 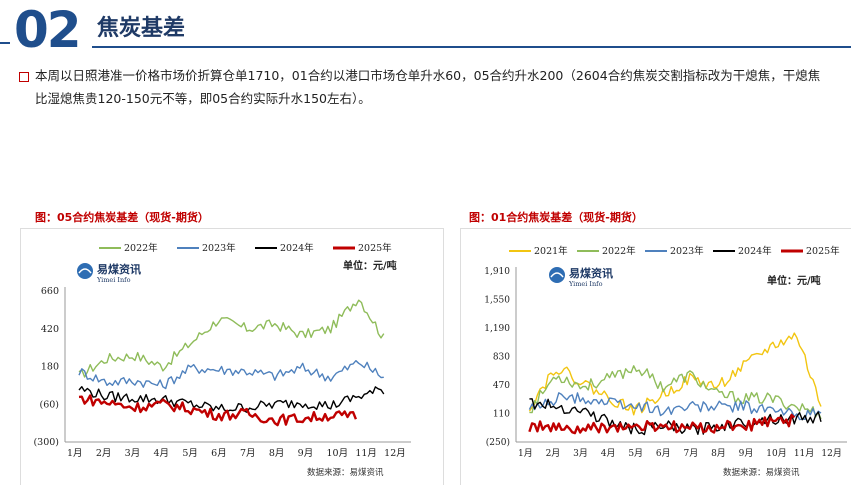 What do you see at coordinates (471, 47) in the screenshot?
I see `header-rule` at bounding box center [471, 47].